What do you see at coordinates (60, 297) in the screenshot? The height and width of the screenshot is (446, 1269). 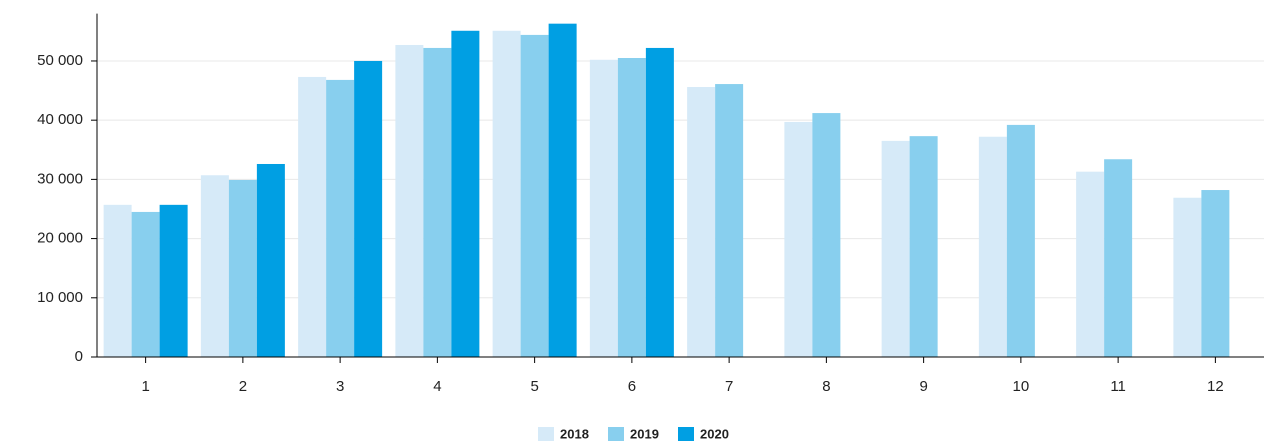 I see `y-tick-label: 10 000` at bounding box center [60, 297].